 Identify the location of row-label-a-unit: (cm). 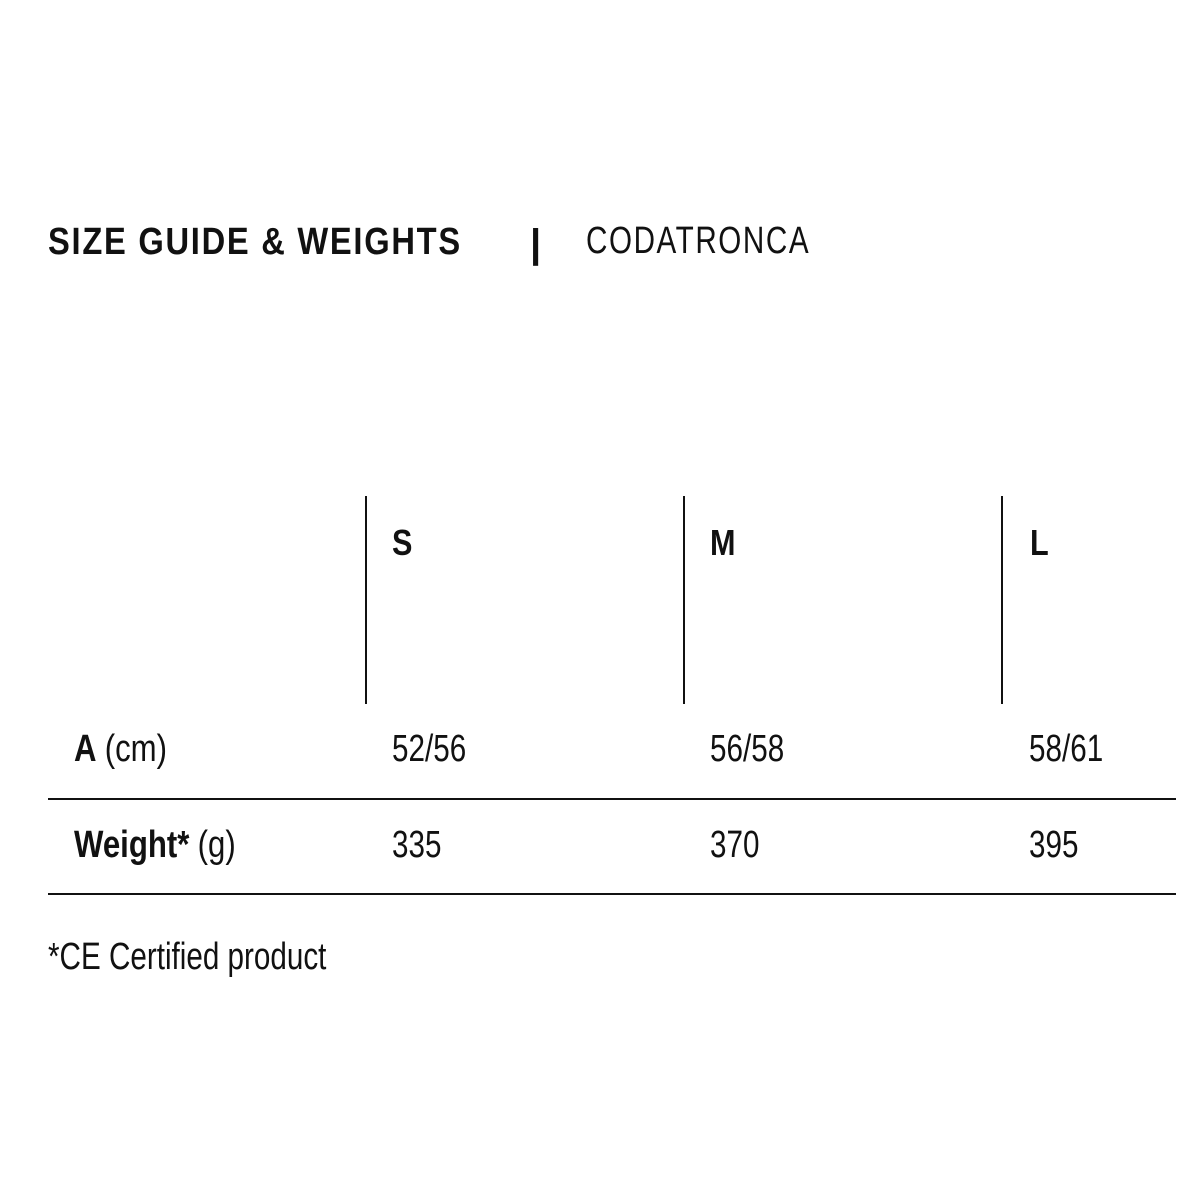
(136, 749).